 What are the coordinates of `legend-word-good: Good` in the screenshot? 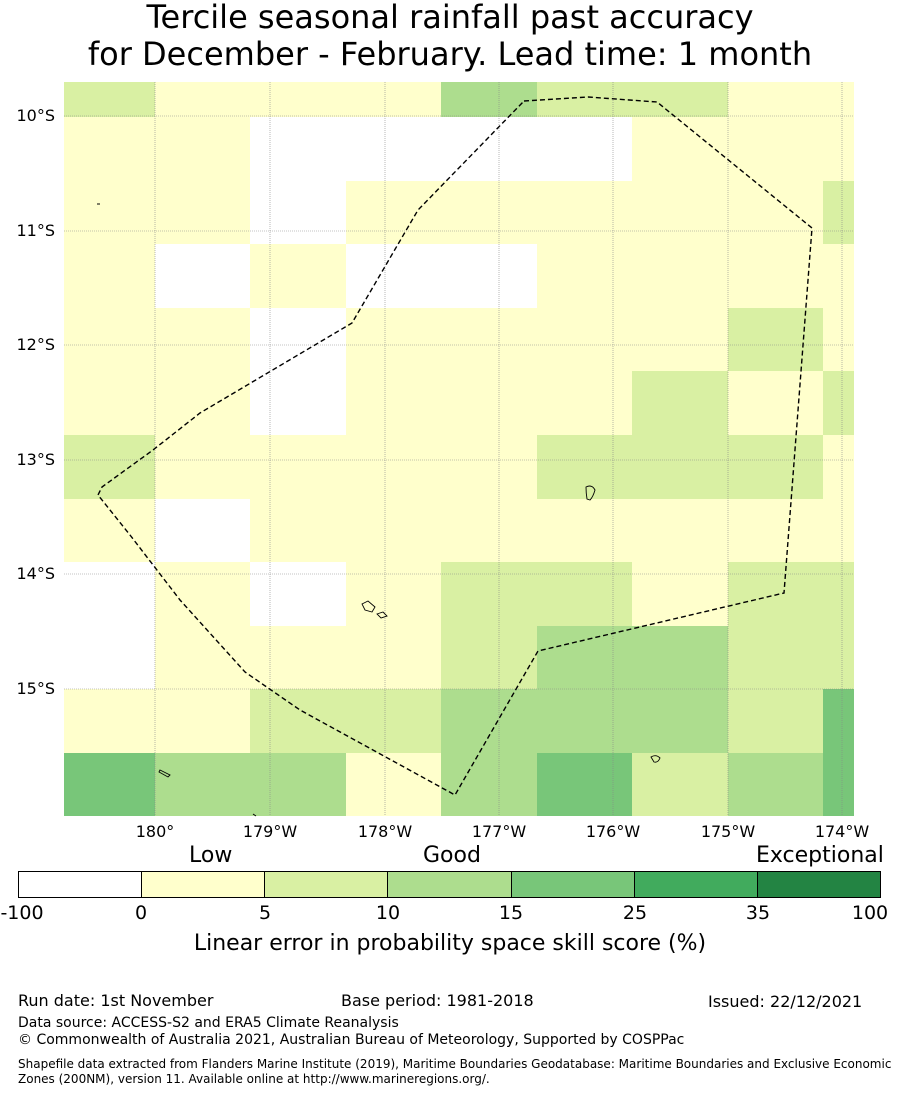 It's located at (452, 855).